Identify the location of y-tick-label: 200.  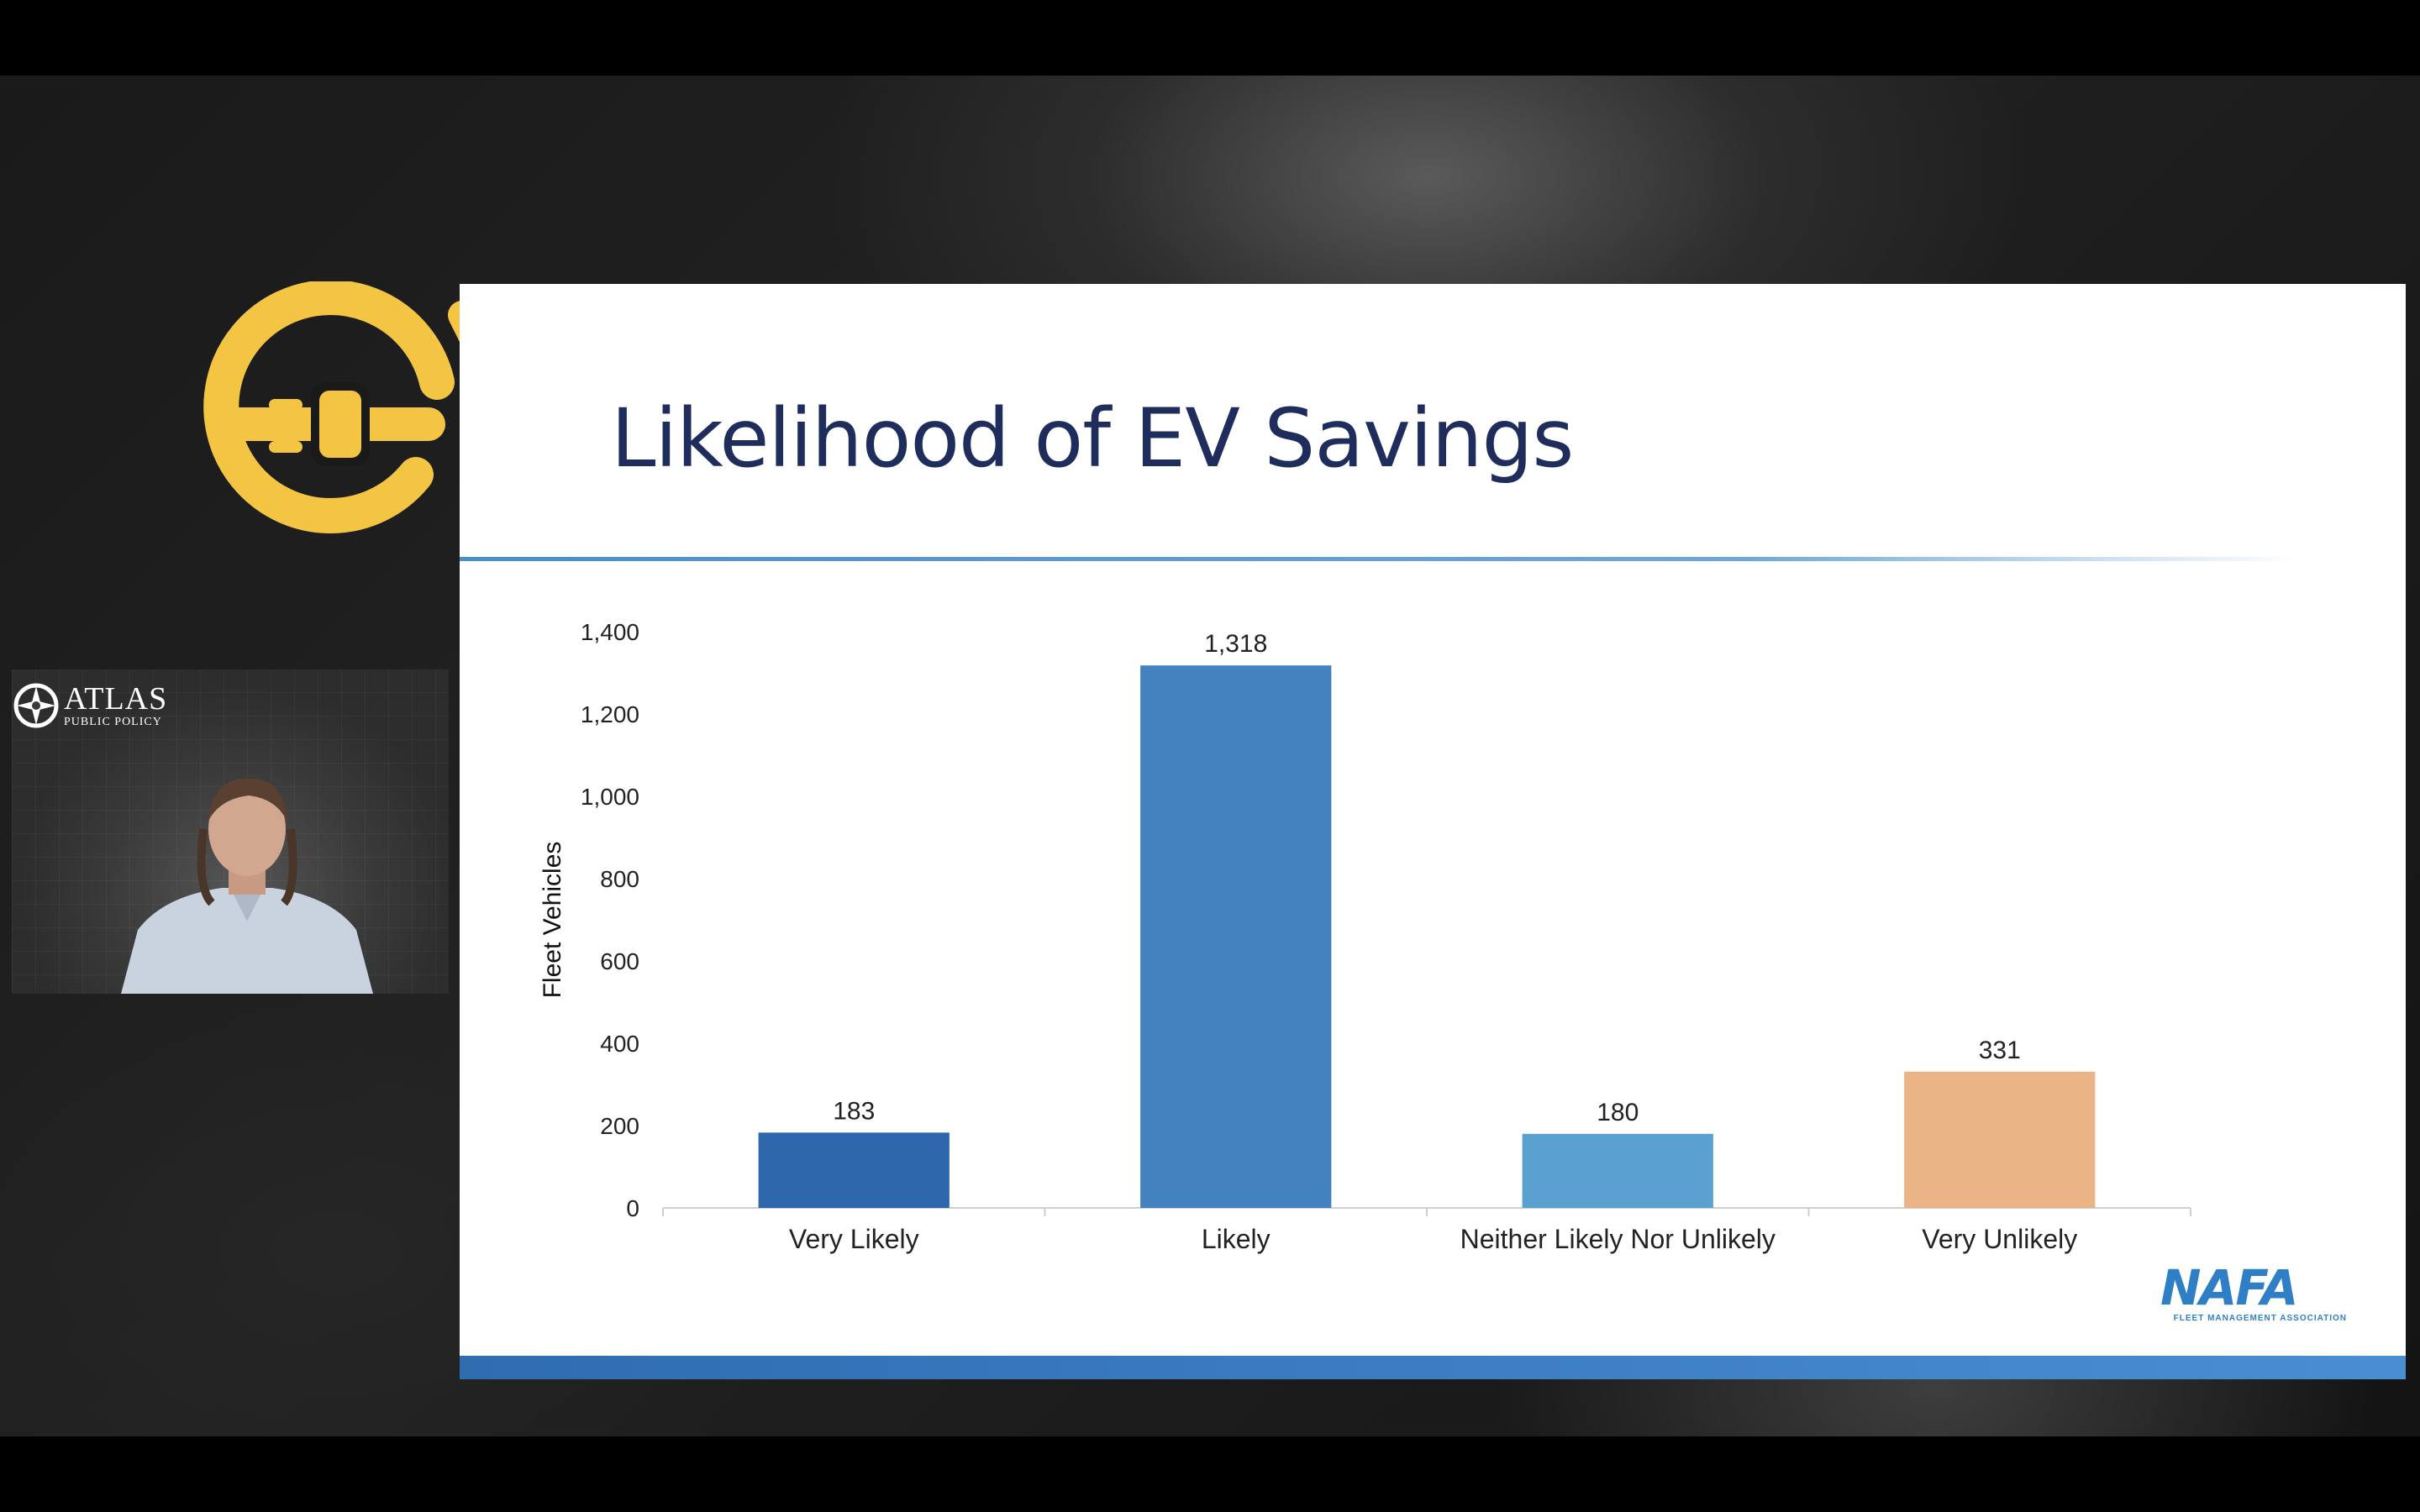
(619, 1126).